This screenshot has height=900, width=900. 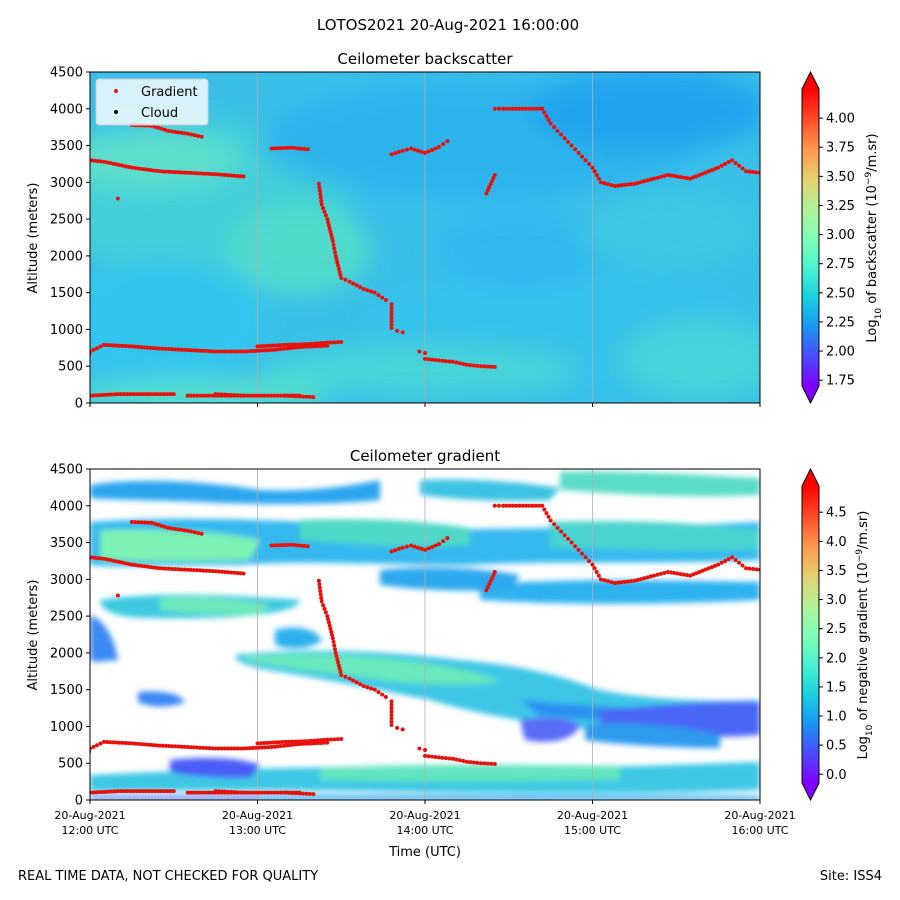 What do you see at coordinates (425, 405) in the screenshot?
I see `x-axis` at bounding box center [425, 405].